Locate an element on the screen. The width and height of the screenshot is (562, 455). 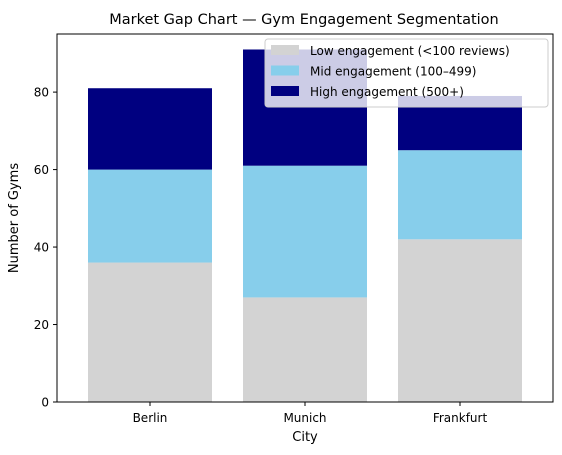
legend-label-series-3: High engagement (500+) is located at coordinates (387, 92).